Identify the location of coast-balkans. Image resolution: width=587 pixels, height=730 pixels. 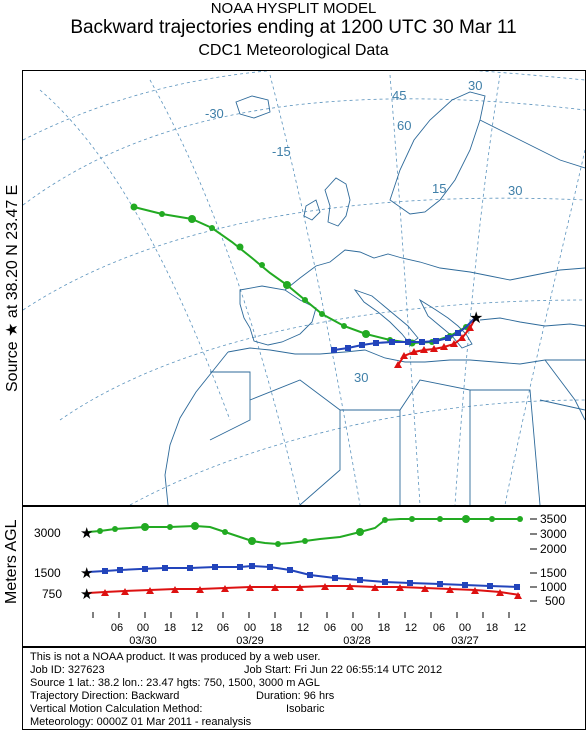
(445, 323).